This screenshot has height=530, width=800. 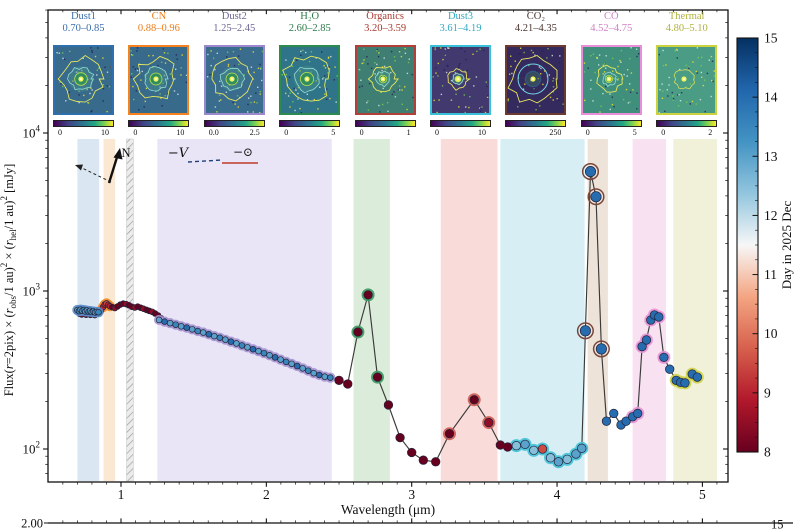 I want to click on compass-north-label: N, so click(x=125, y=153).